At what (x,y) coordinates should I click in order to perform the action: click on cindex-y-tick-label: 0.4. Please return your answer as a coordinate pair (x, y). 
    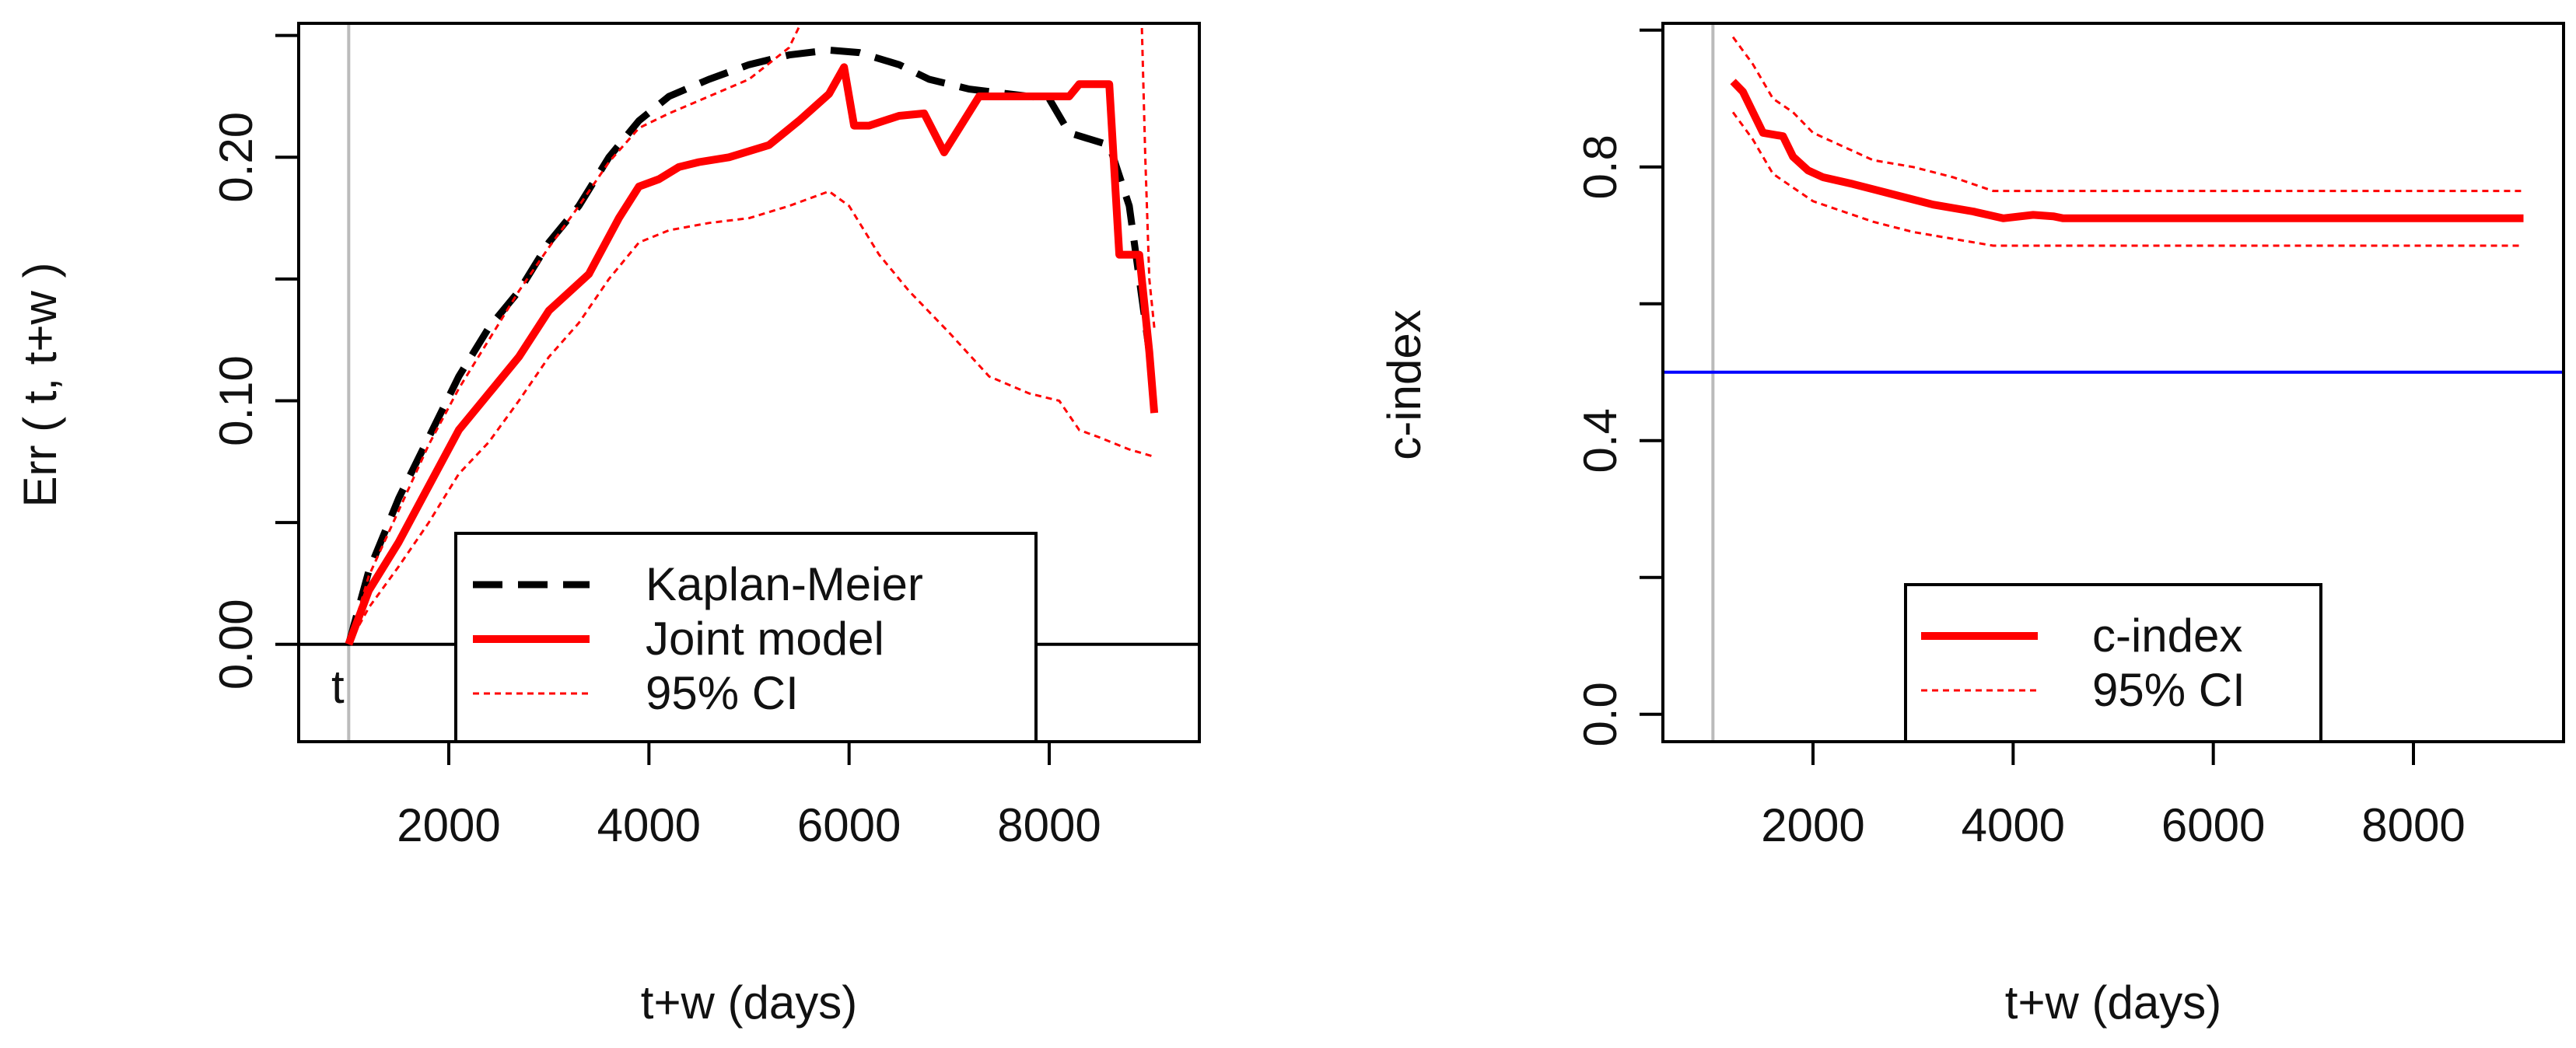
    Looking at the image, I should click on (1600, 441).